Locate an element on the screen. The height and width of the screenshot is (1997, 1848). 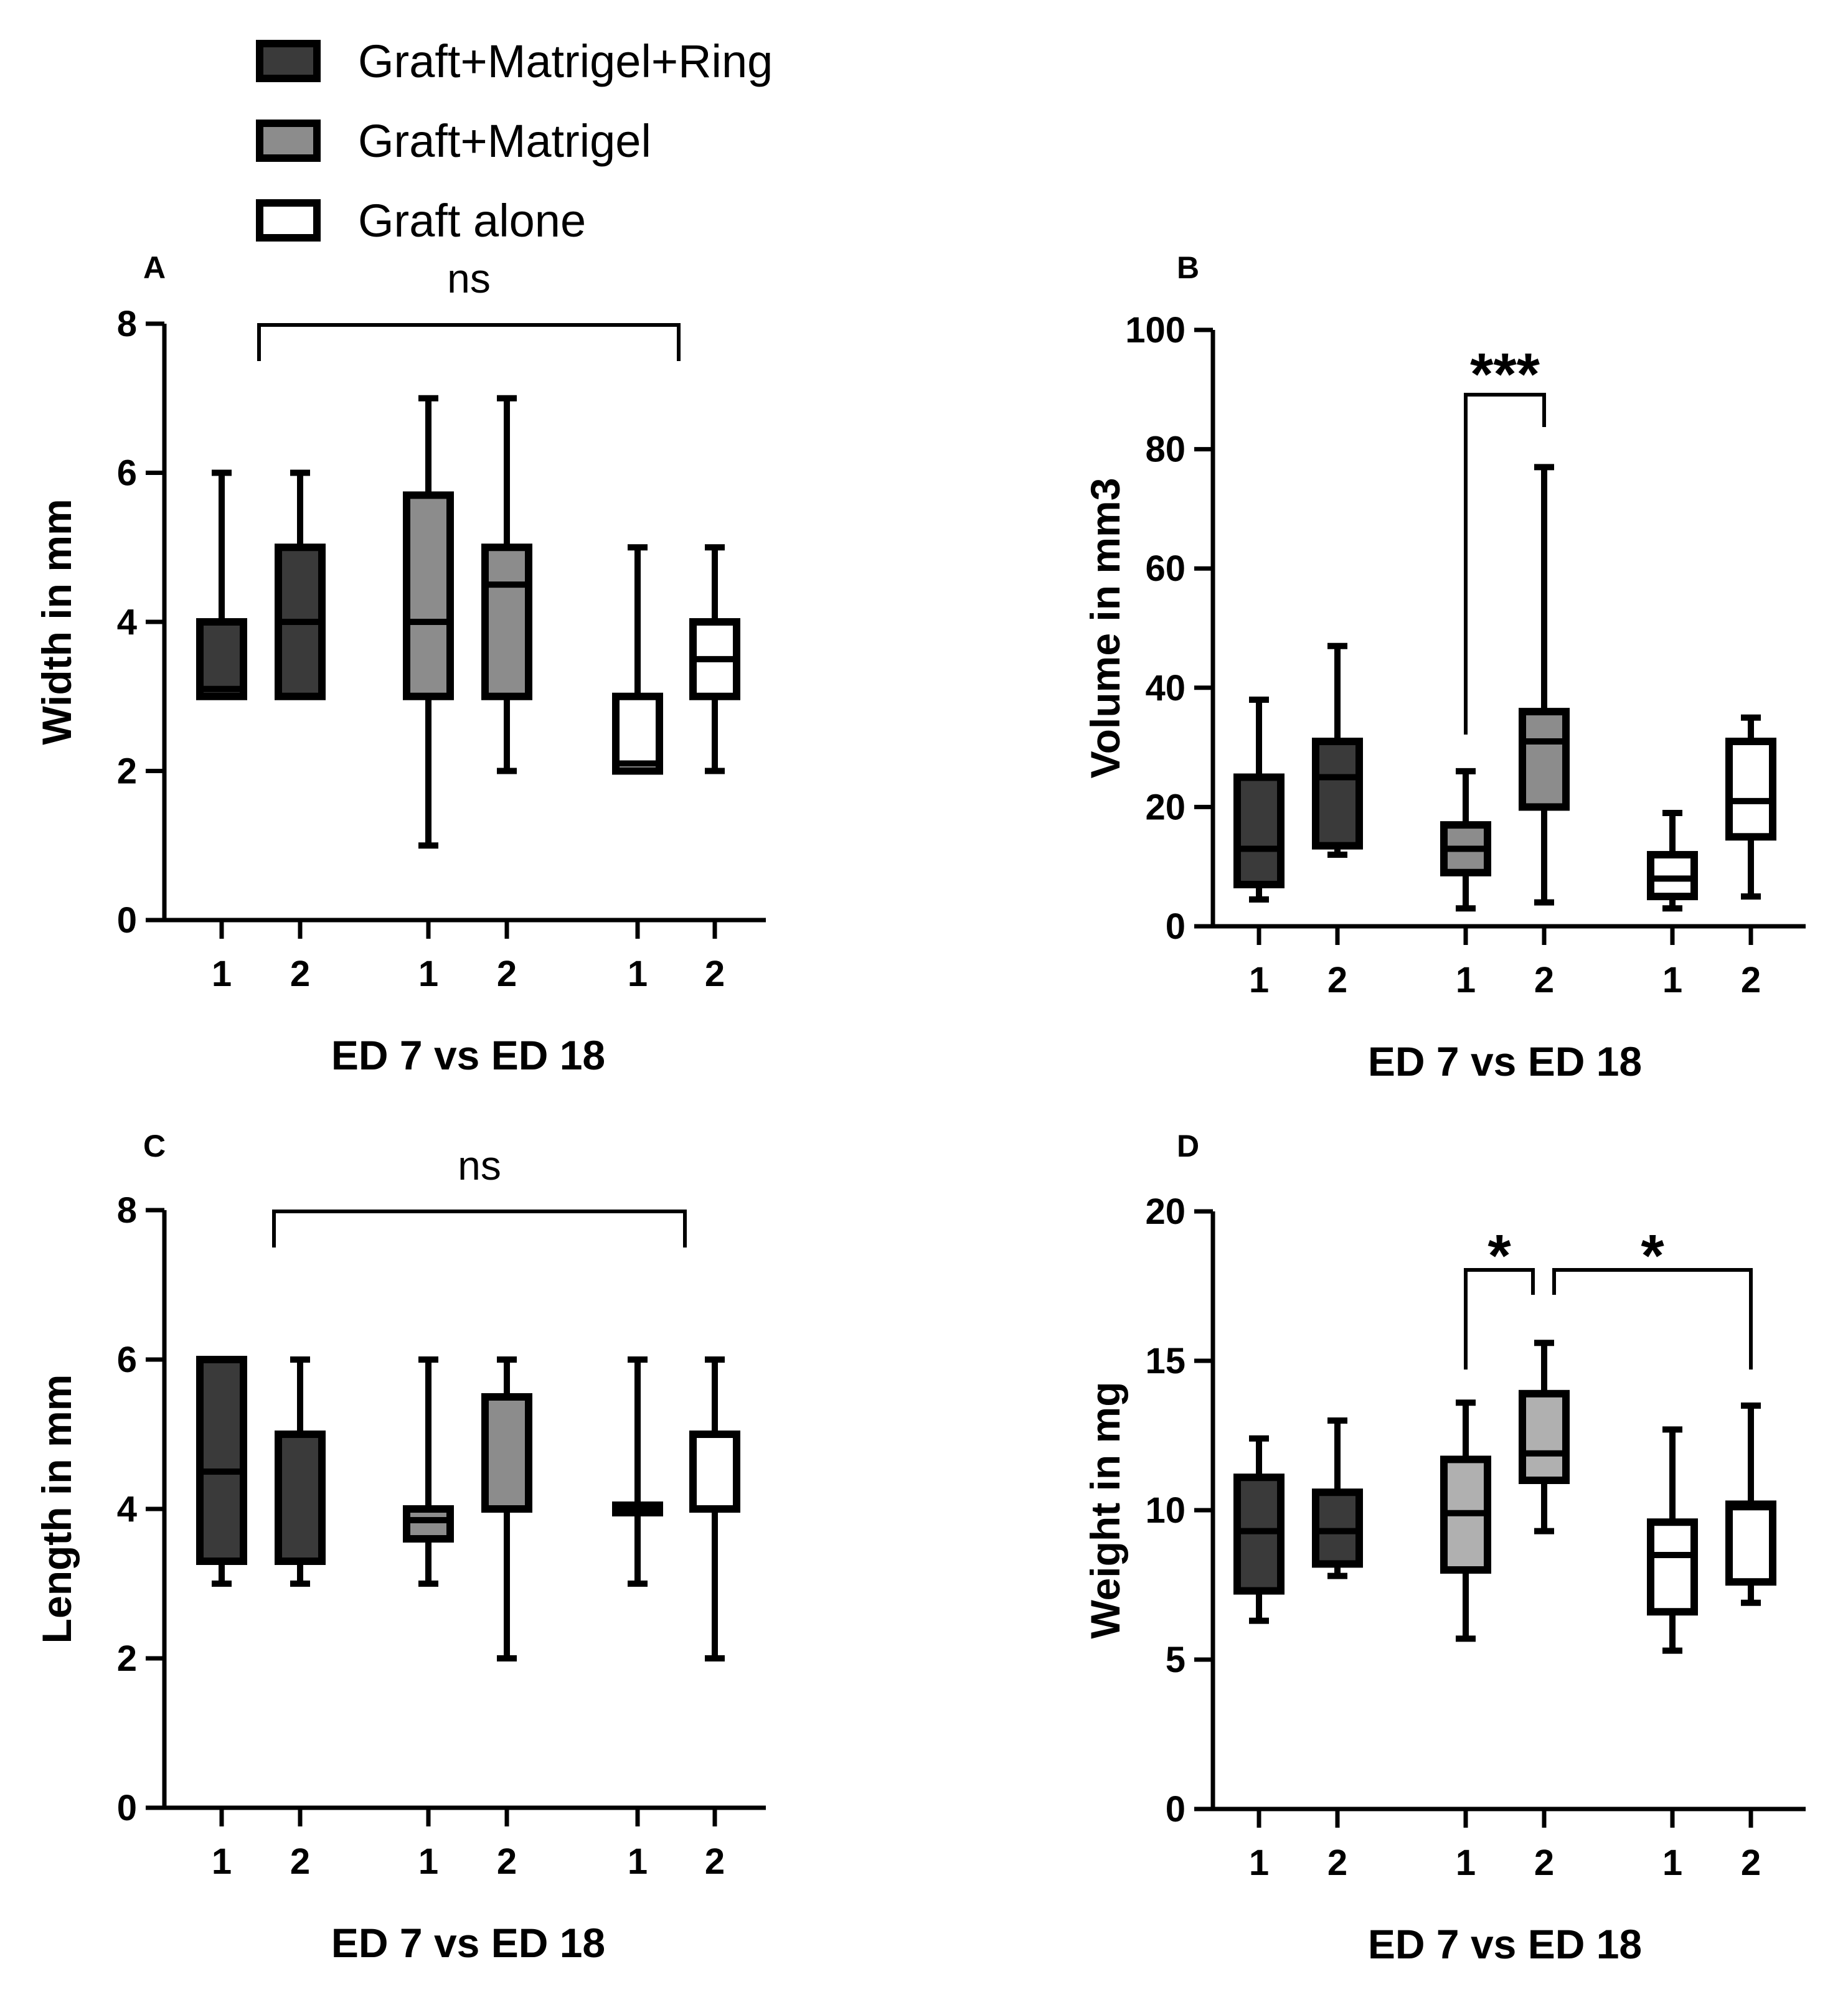
significance-label: *** is located at coordinates (1505, 375).